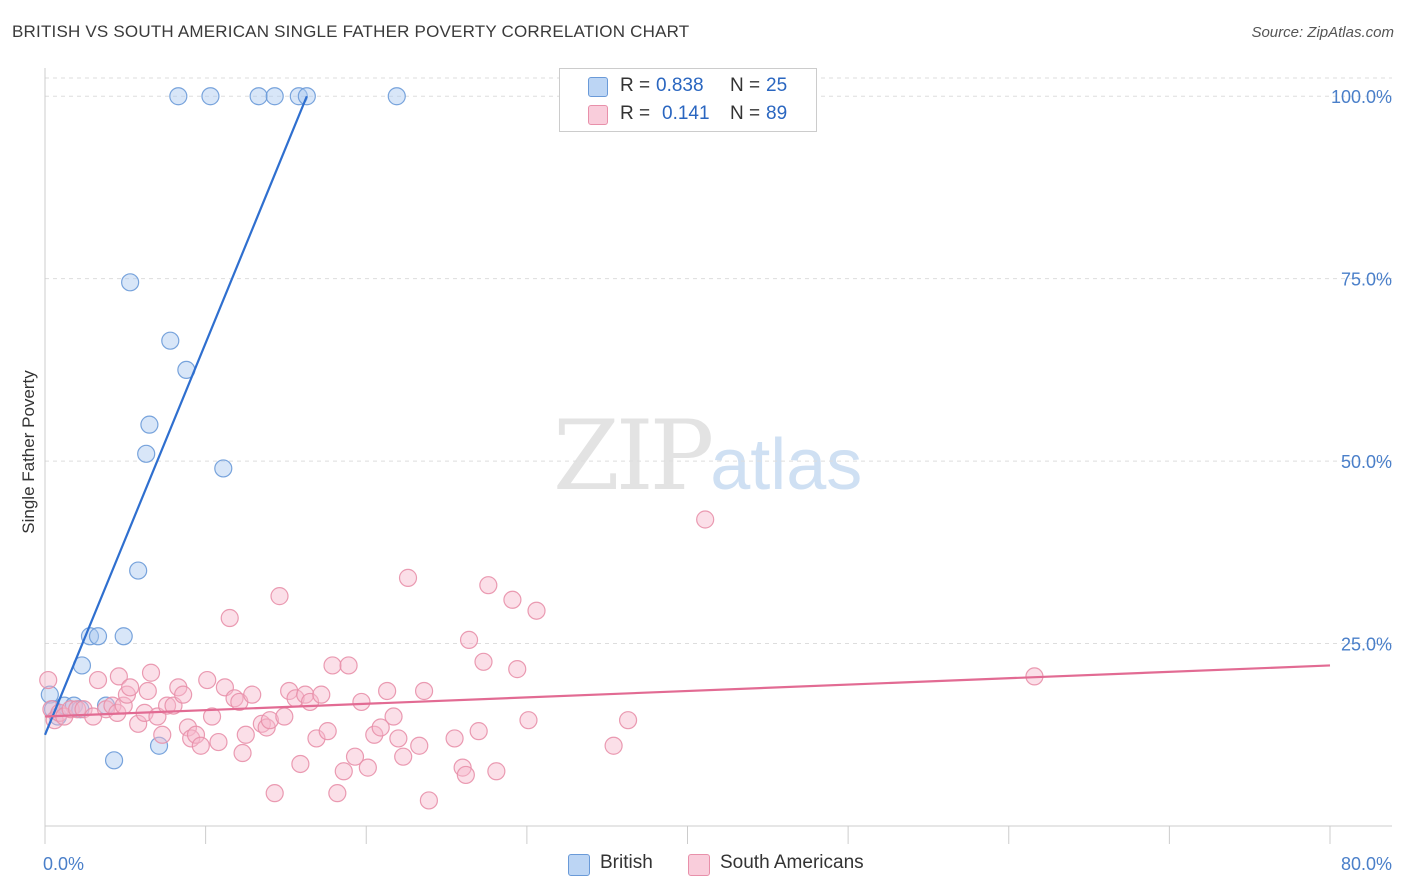 This screenshot has width=1406, height=892. What do you see at coordinates (1366, 280) in the screenshot?
I see `y-tick-label-75: 75.0%` at bounding box center [1366, 280].